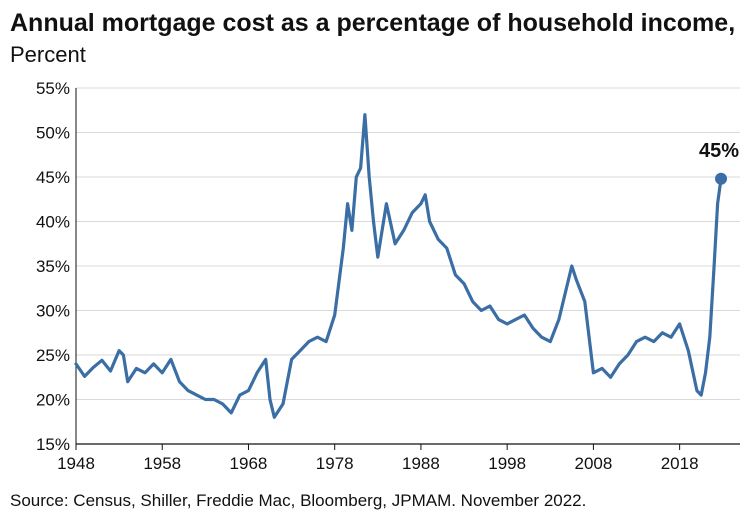  Describe the element at coordinates (53, 311) in the screenshot. I see `y-tick-label: 30%` at that location.